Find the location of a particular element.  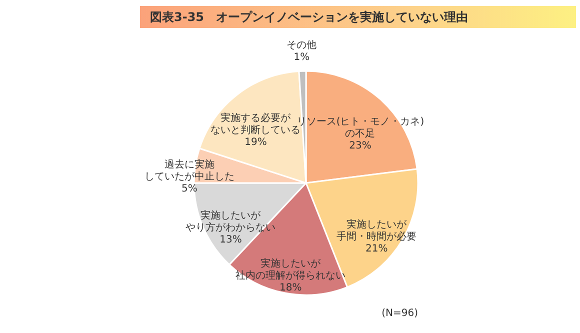

data-label: 19% is located at coordinates (255, 142).